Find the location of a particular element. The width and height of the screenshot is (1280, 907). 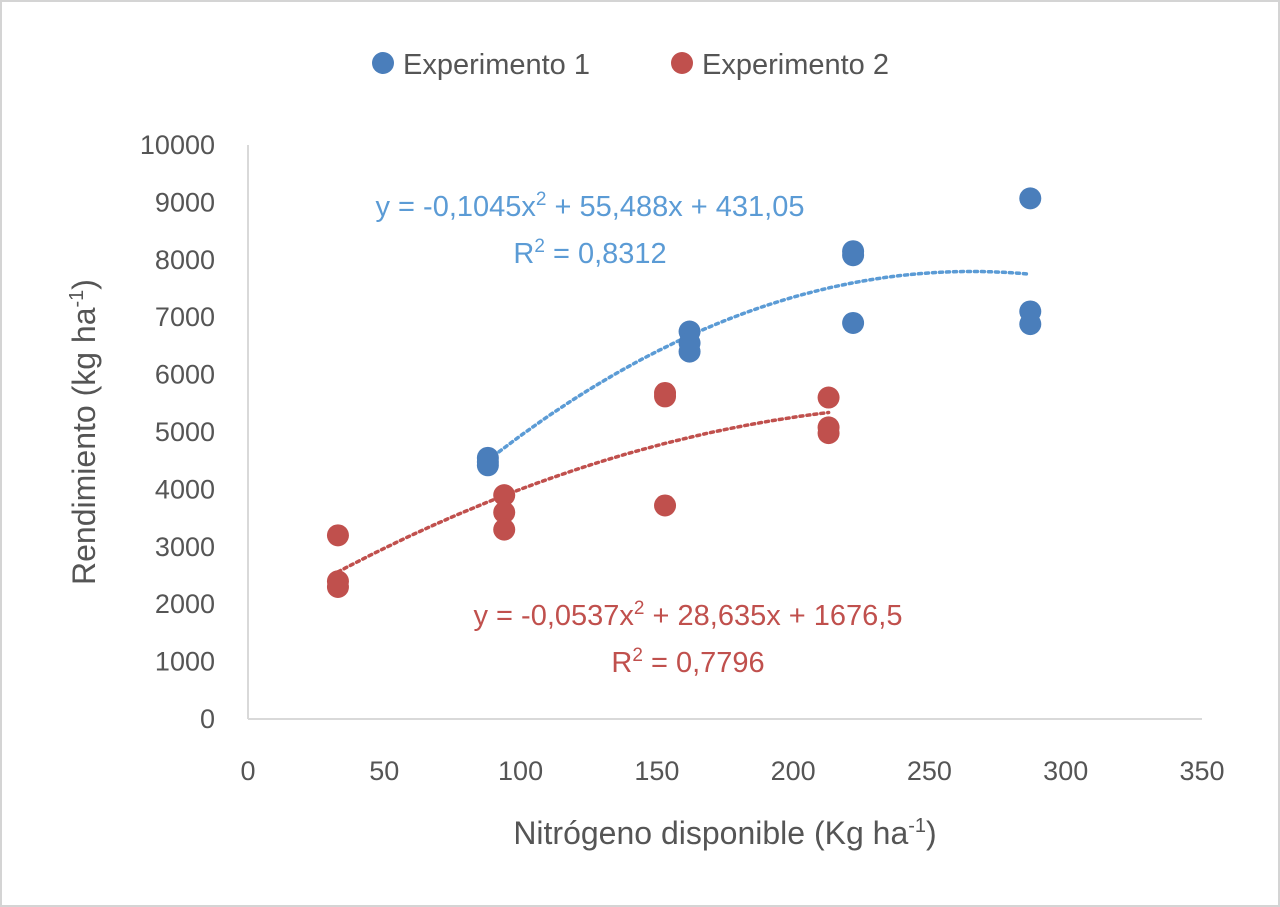

y-tick-label: 1000 is located at coordinates (185, 662).